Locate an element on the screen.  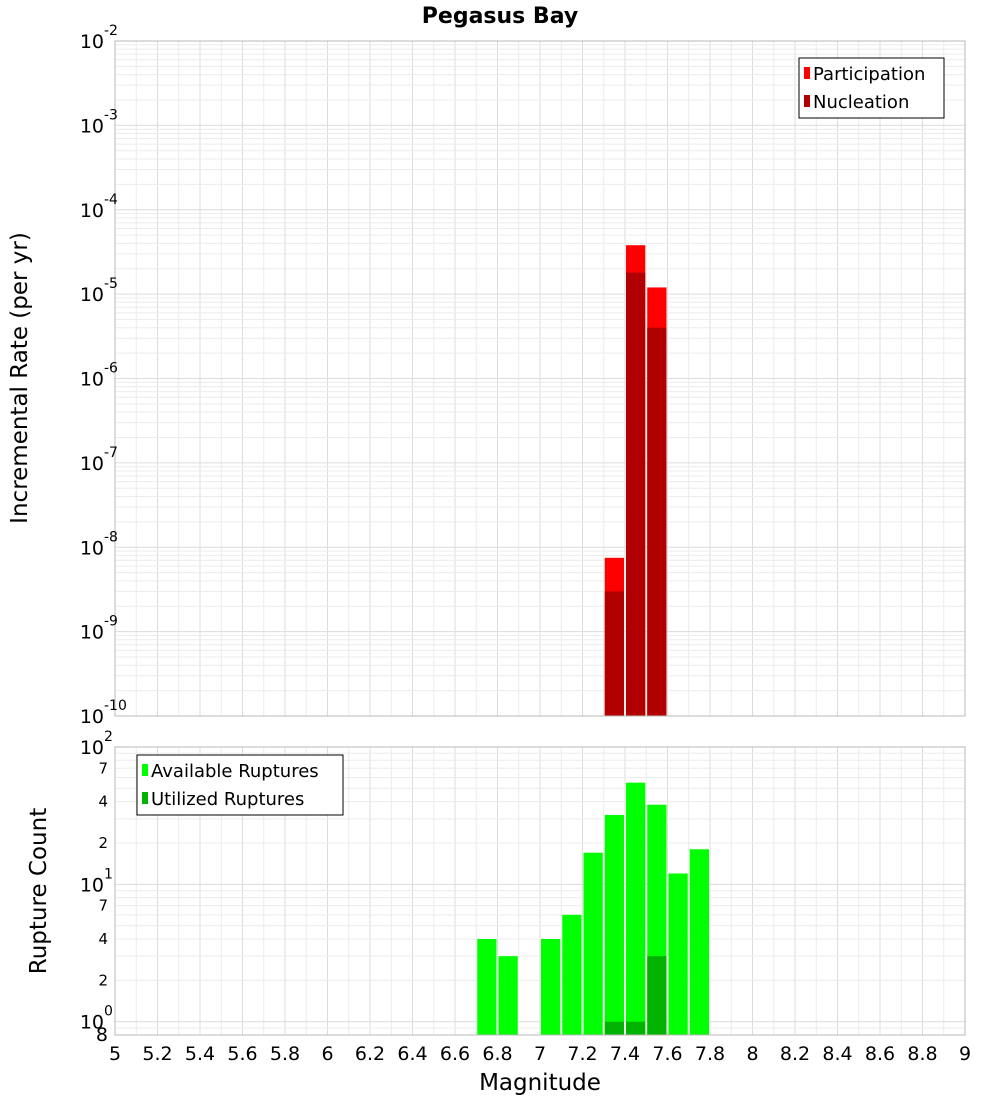
y-tick-exponent: 2 is located at coordinates (108, 737).